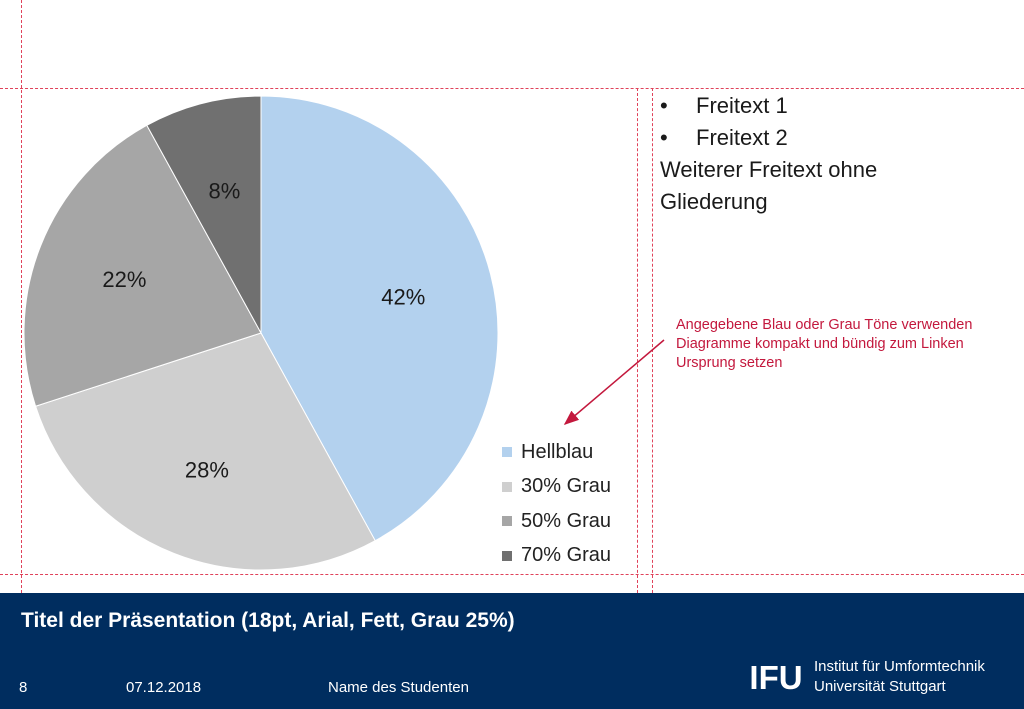 This screenshot has width=1024, height=709. What do you see at coordinates (512, 574) in the screenshot?
I see `guide-line-bottom` at bounding box center [512, 574].